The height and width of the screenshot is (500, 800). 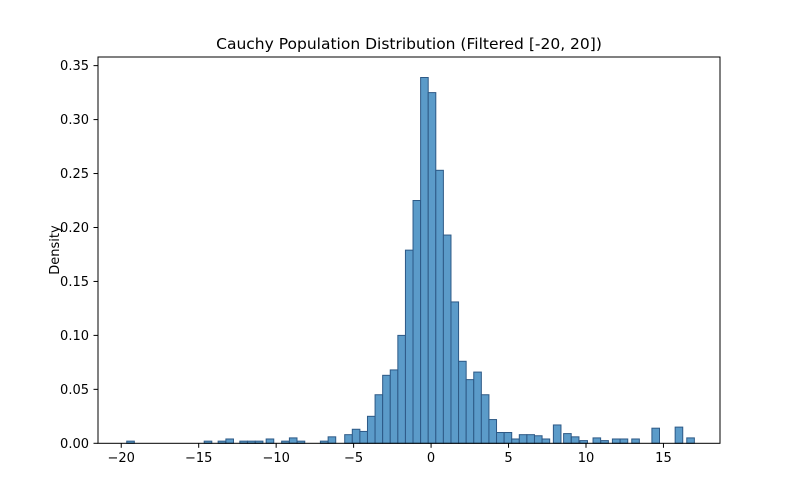 I want to click on y-tick-label: 0.25, so click(x=74, y=174).